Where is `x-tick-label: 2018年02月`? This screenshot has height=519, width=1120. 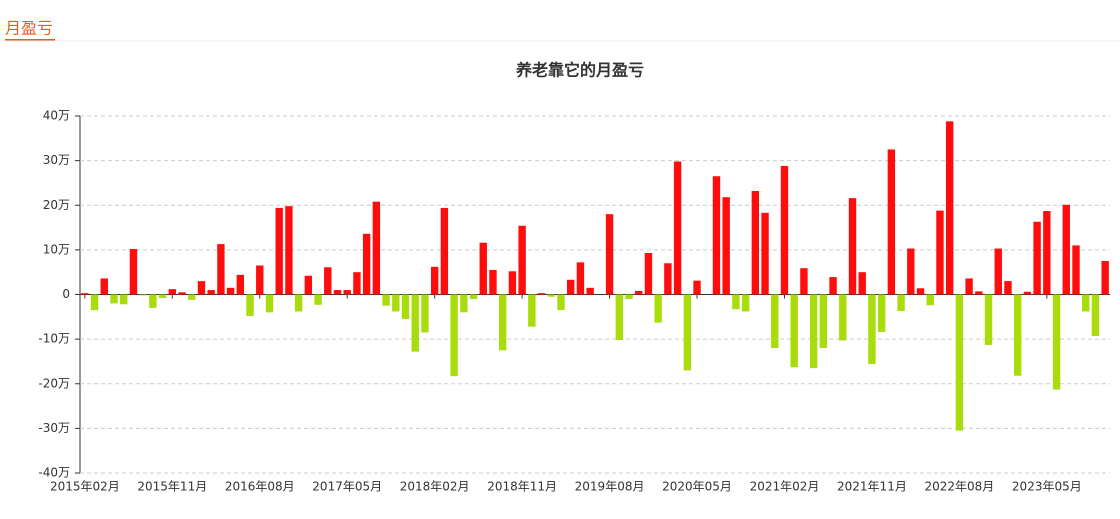
x-tick-label: 2018年02月 is located at coordinates (435, 487).